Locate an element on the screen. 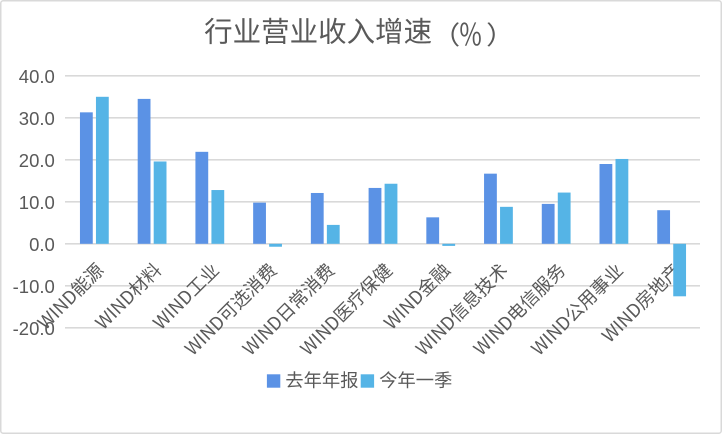 The width and height of the screenshot is (722, 439). svg-text: -10.0 is located at coordinates (34, 286).